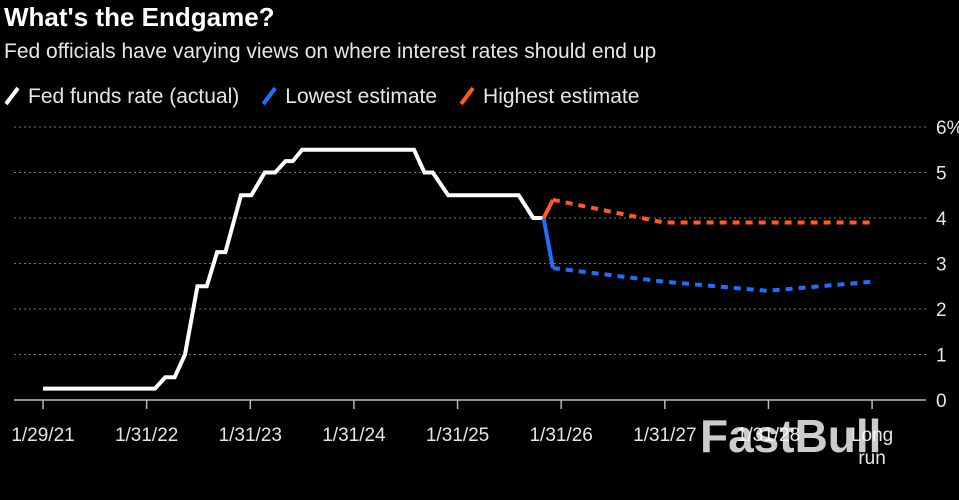  I want to click on x-tick-label: 1/31/23, so click(250, 435).